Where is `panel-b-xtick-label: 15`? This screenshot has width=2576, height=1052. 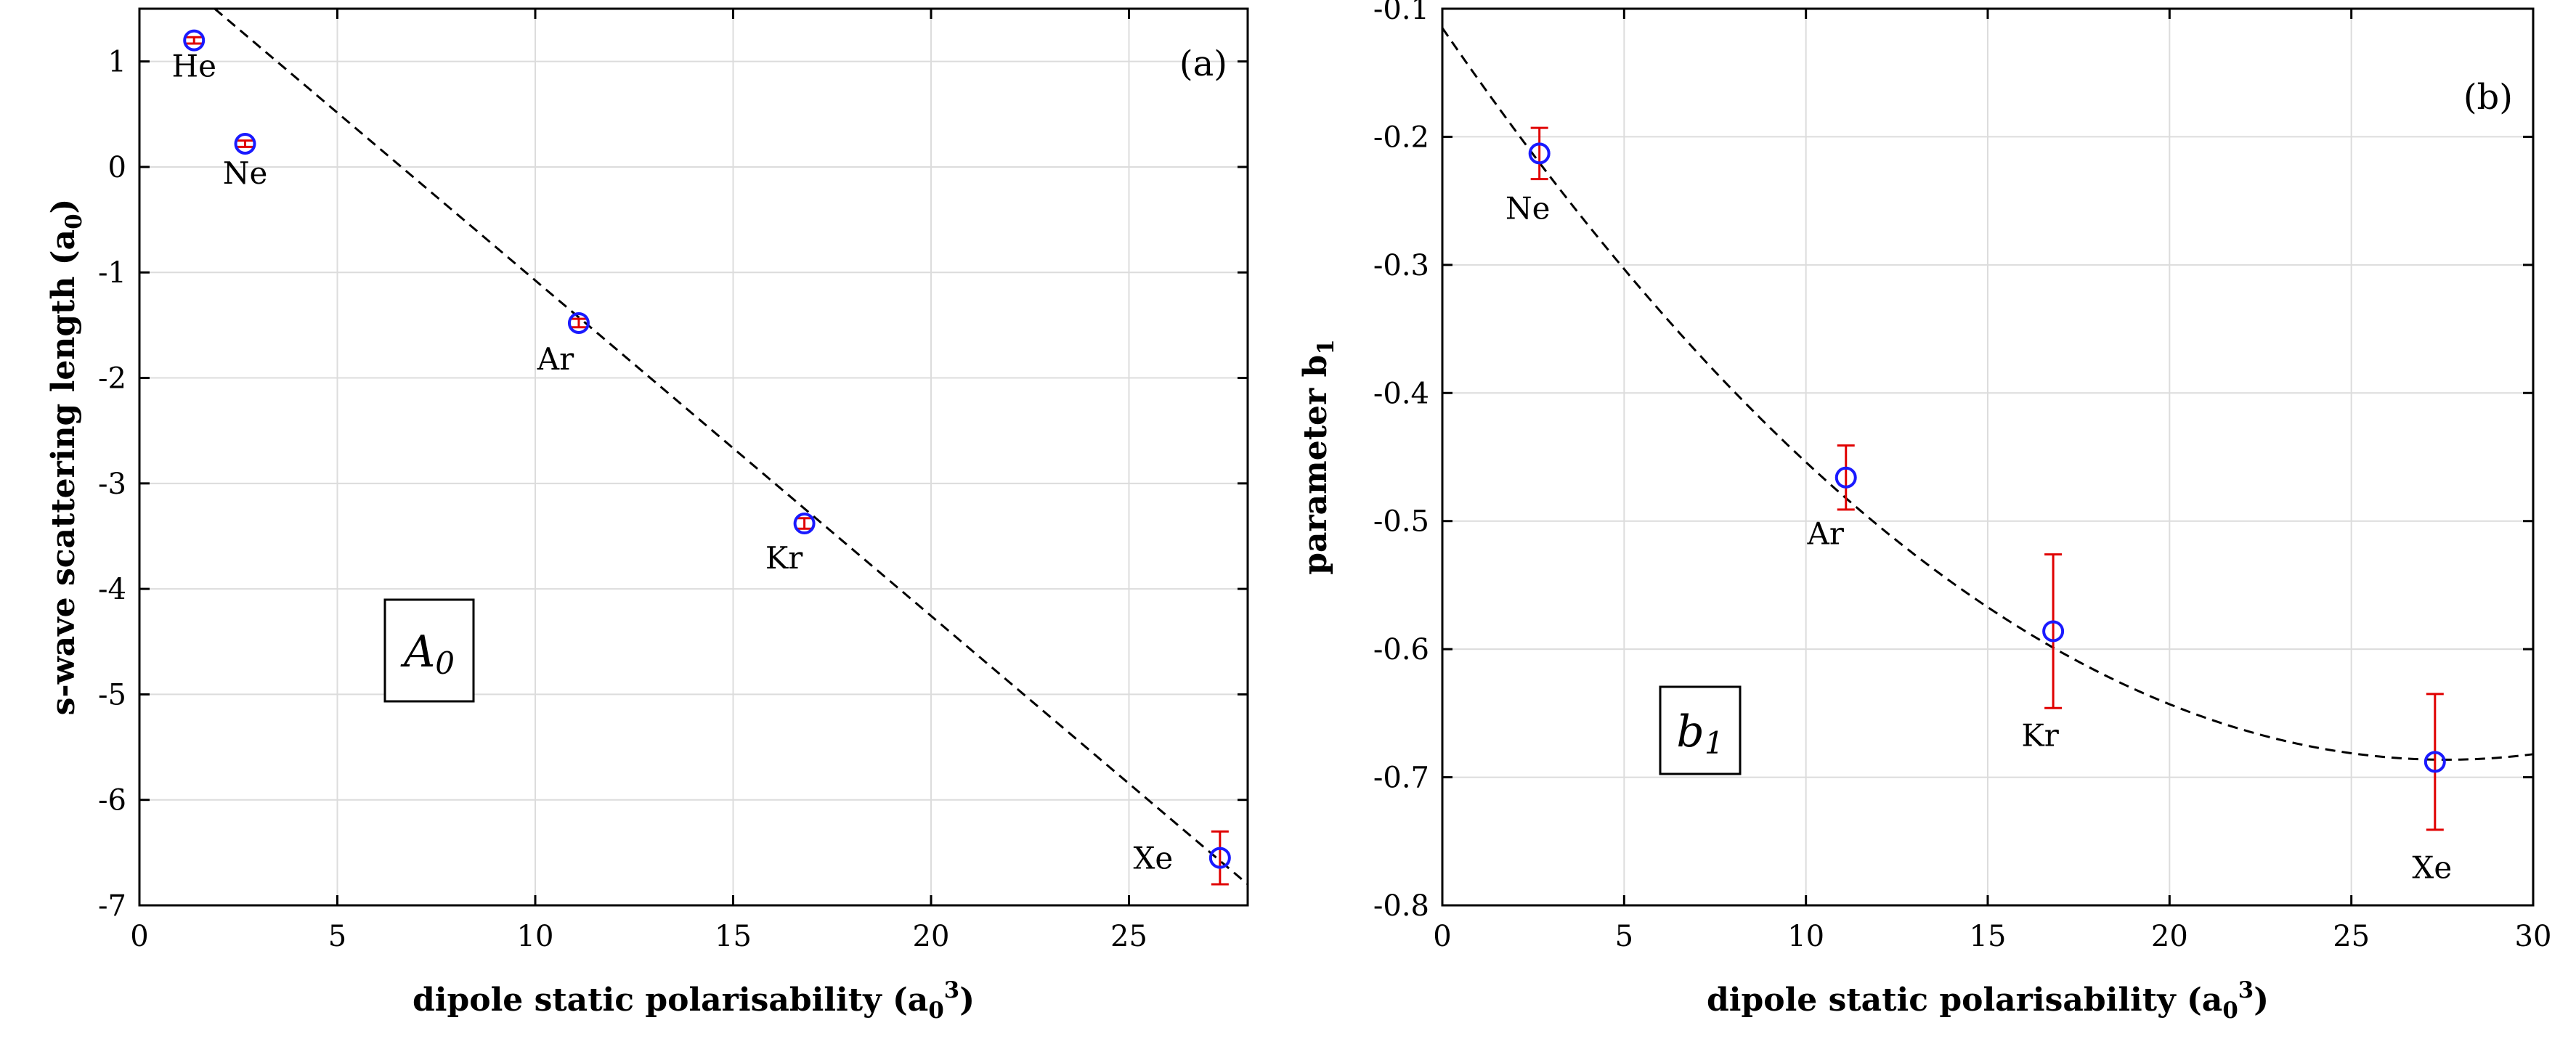 panel-b-xtick-label: 15 is located at coordinates (1988, 936).